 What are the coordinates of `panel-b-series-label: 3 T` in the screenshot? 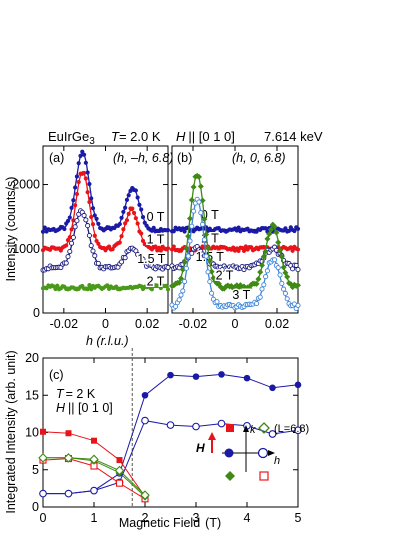 It's located at (241, 295).